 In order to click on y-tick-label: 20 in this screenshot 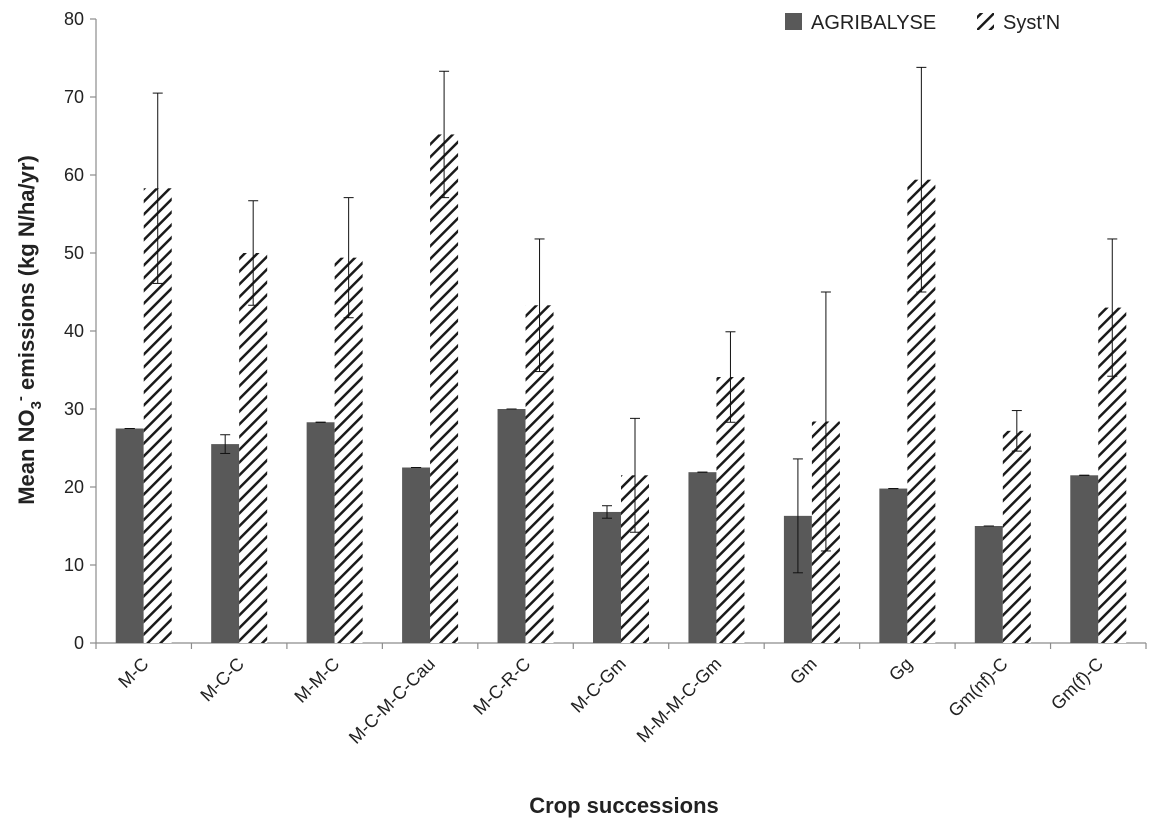, I will do `click(74, 487)`.